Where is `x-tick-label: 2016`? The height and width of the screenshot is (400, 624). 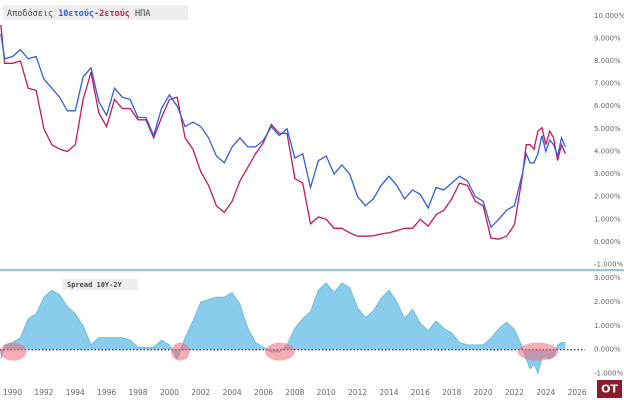 x-tick-label: 2016 is located at coordinates (420, 392).